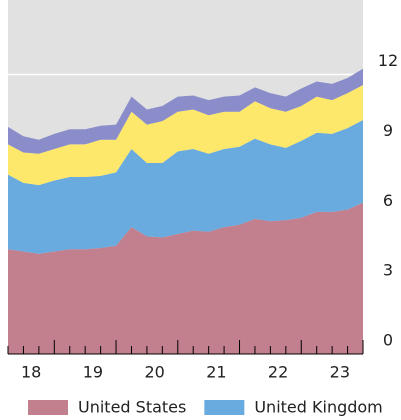 This screenshot has height=420, width=401. Describe the element at coordinates (388, 60) in the screenshot. I see `y-tick-label: 12` at that location.